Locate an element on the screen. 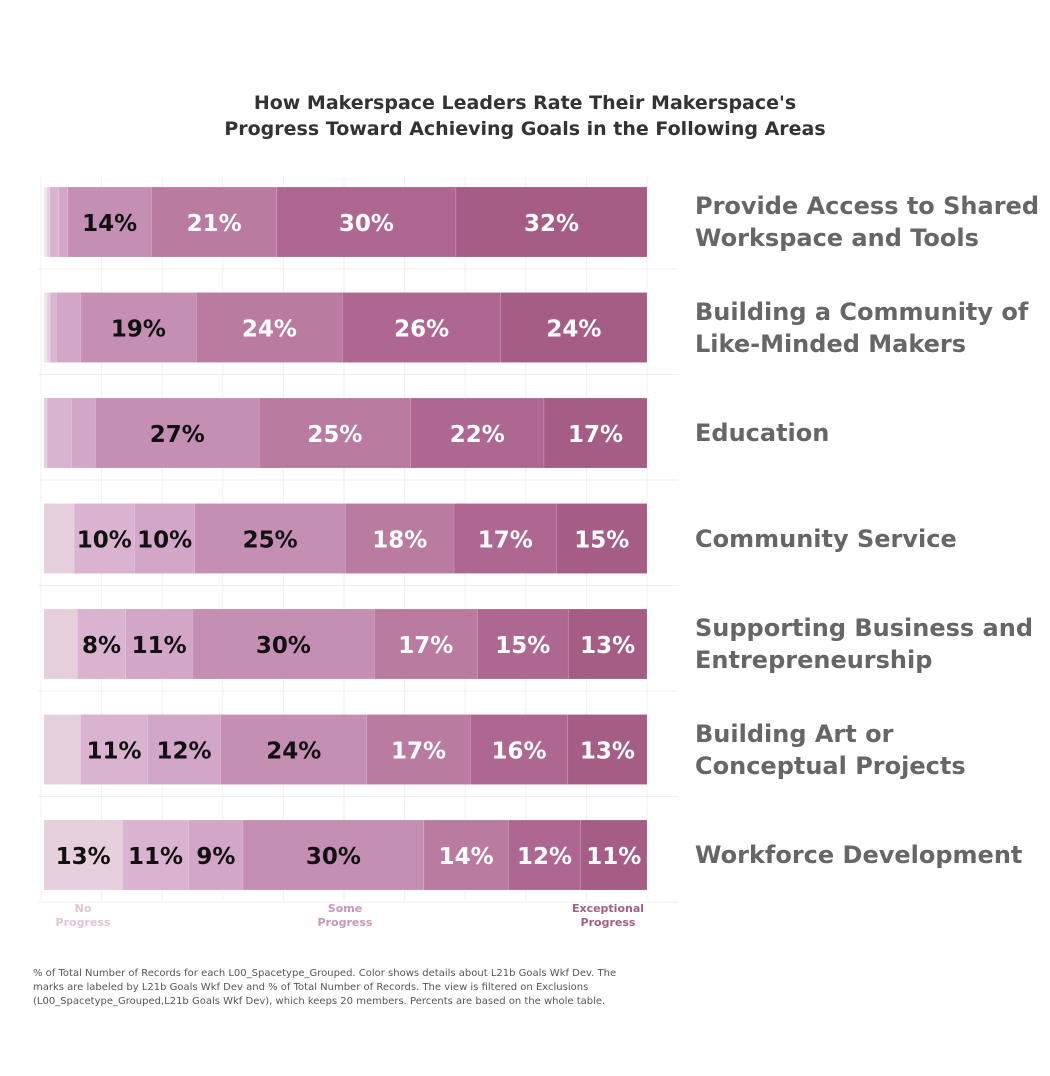  category-label-line: Provide Access to Shared is located at coordinates (867, 206).